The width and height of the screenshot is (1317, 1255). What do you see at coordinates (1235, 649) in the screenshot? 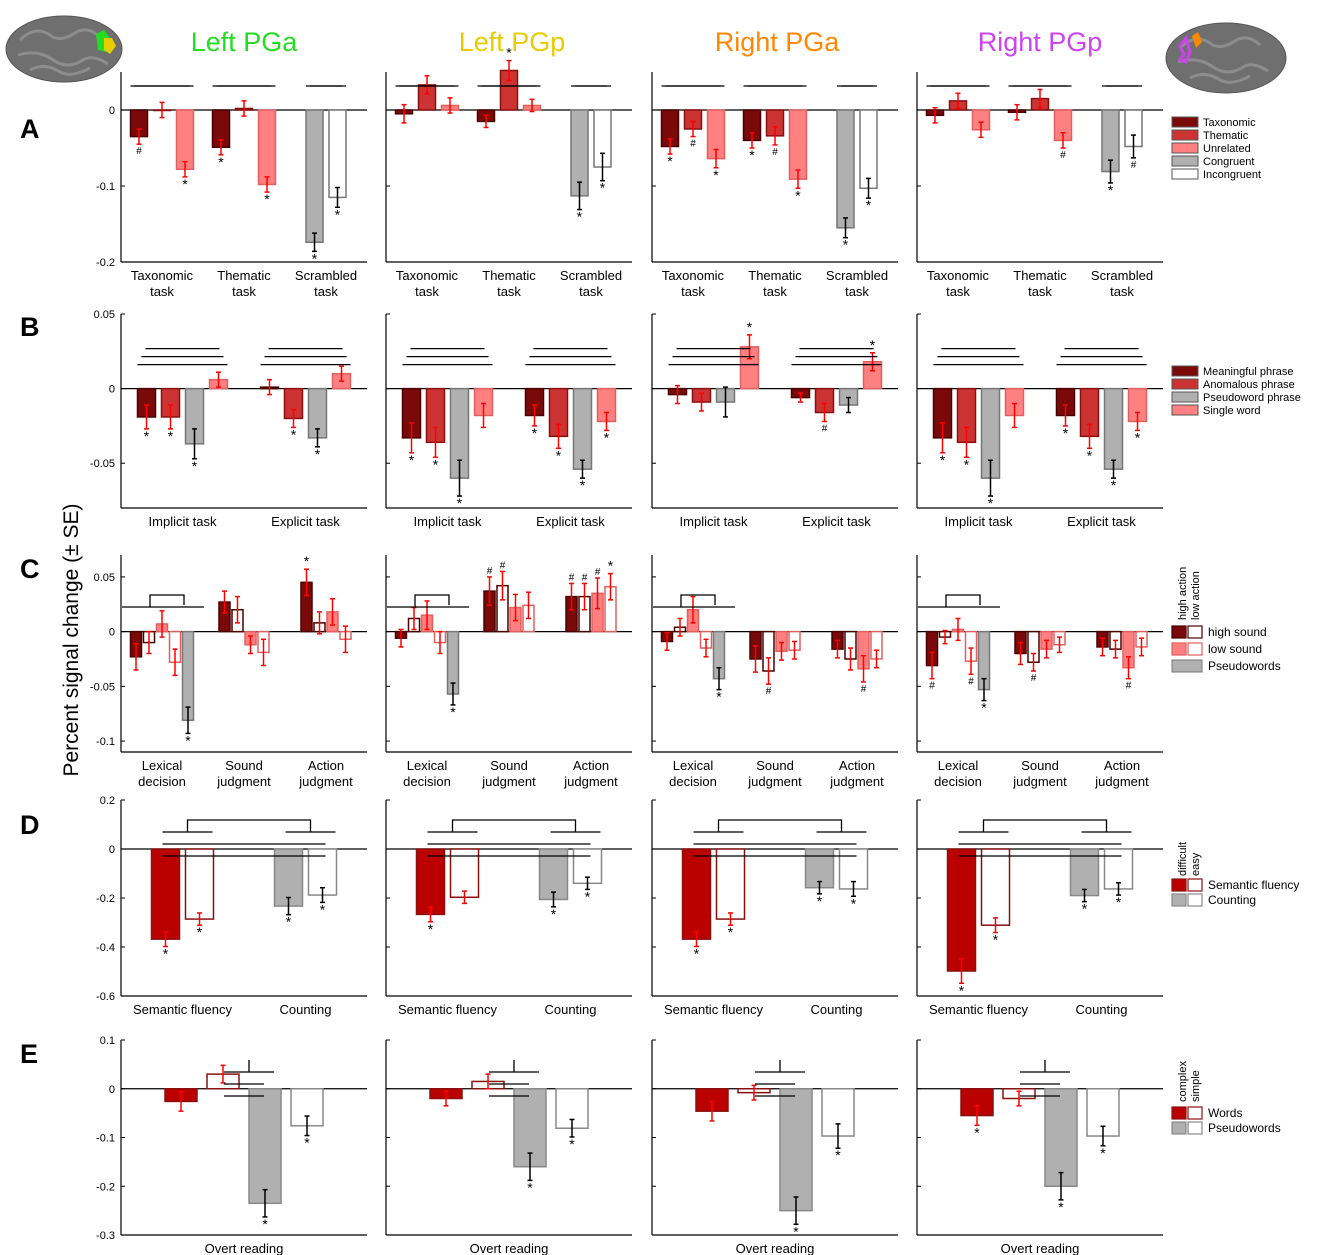
I see `legend-label: low sound` at bounding box center [1235, 649].